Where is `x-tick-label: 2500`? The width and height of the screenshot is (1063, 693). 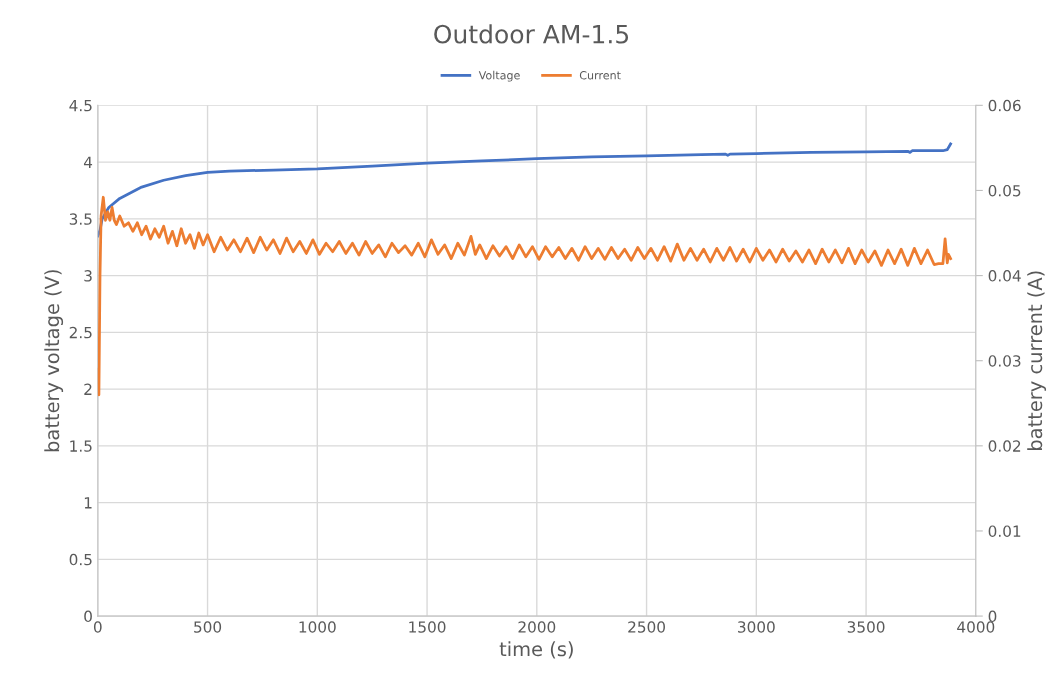 x-tick-label: 2500 is located at coordinates (646, 627).